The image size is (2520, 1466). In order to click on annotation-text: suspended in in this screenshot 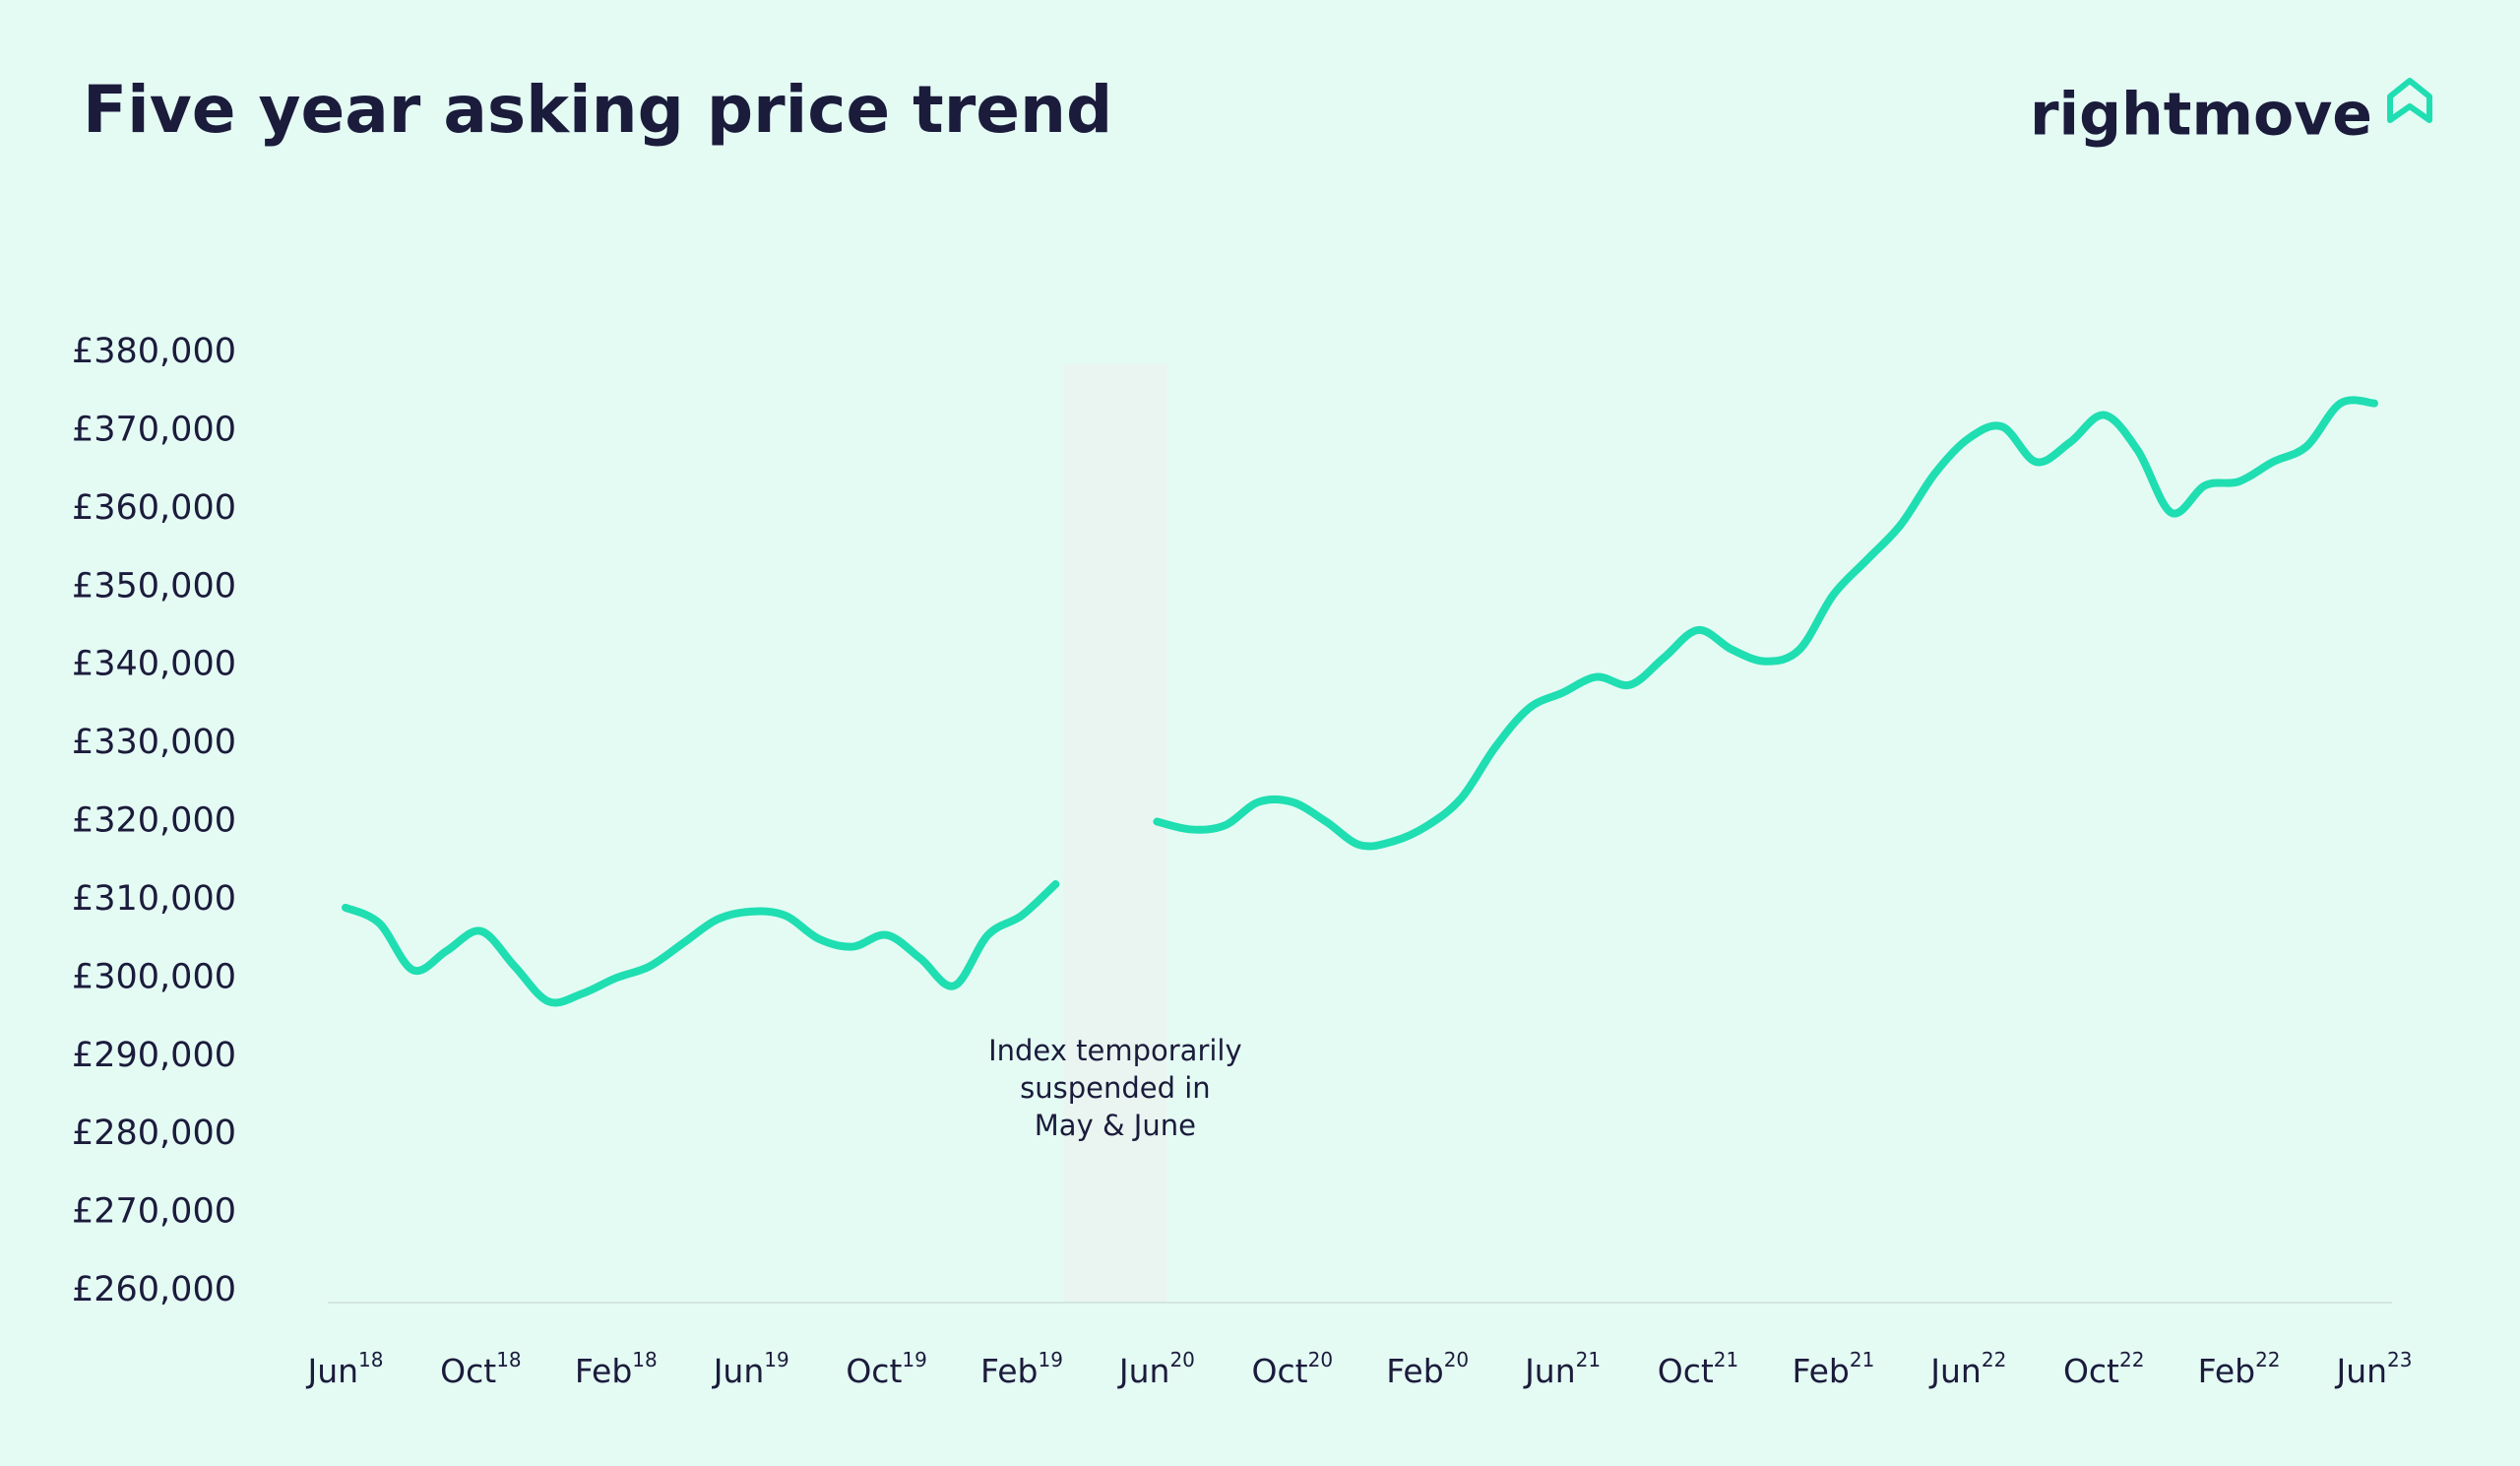, I will do `click(1115, 1088)`.